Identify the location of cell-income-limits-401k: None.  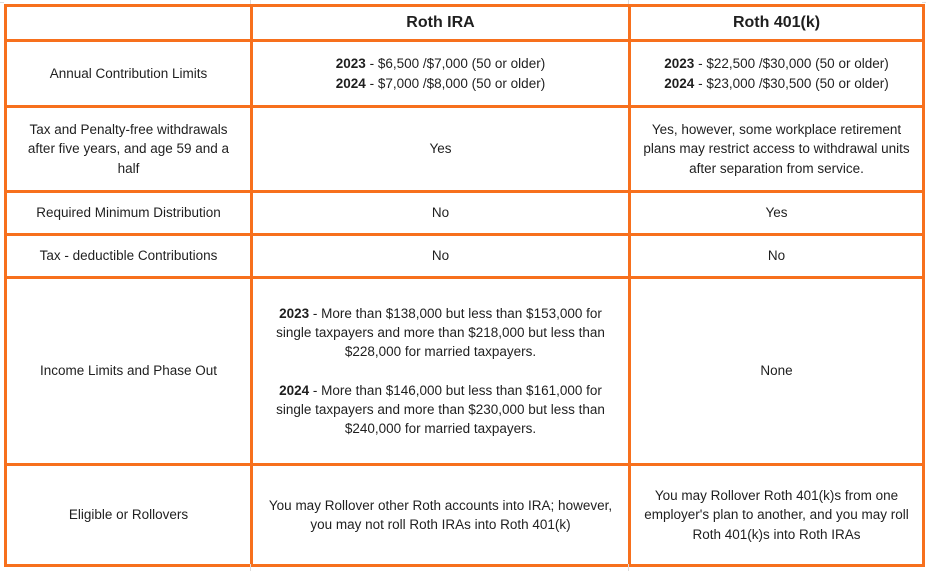
(776, 371).